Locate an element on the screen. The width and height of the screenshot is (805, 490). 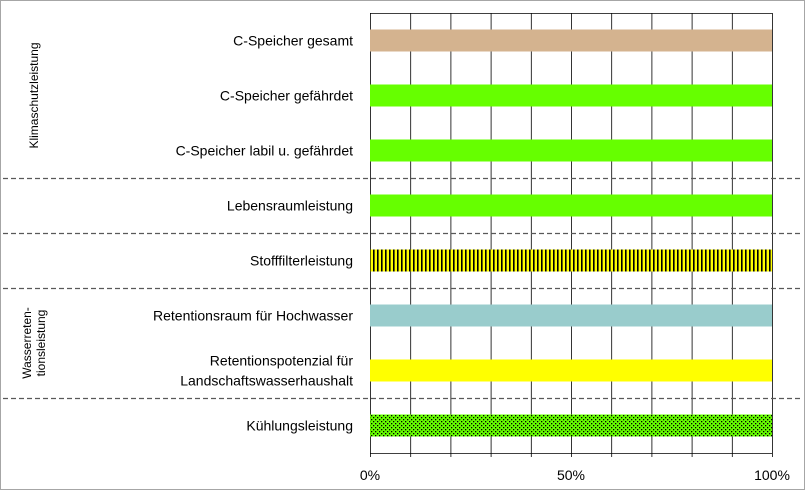
x-tick-label: 100% is located at coordinates (772, 475).